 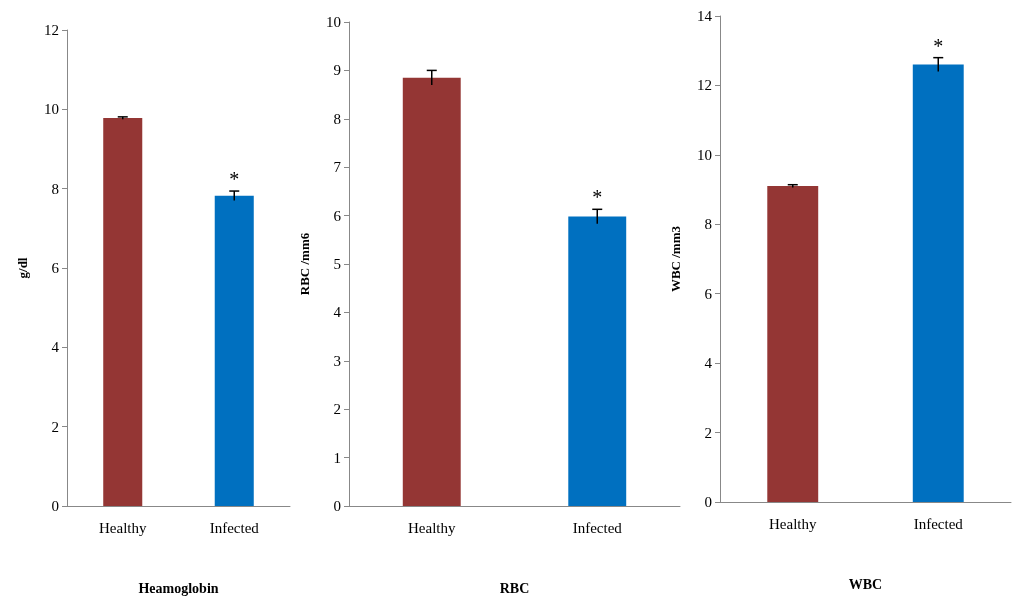 What do you see at coordinates (304, 264) in the screenshot?
I see `y-axis-title: RBC /mm6` at bounding box center [304, 264].